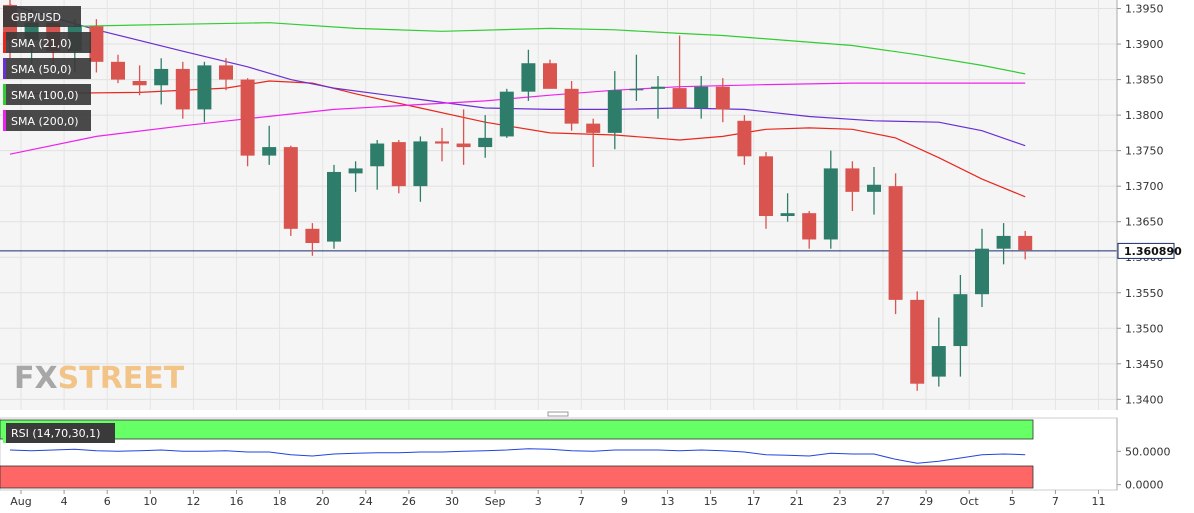 The image size is (1194, 513). What do you see at coordinates (280, 501) in the screenshot?
I see `x-tick-label: 18` at bounding box center [280, 501].